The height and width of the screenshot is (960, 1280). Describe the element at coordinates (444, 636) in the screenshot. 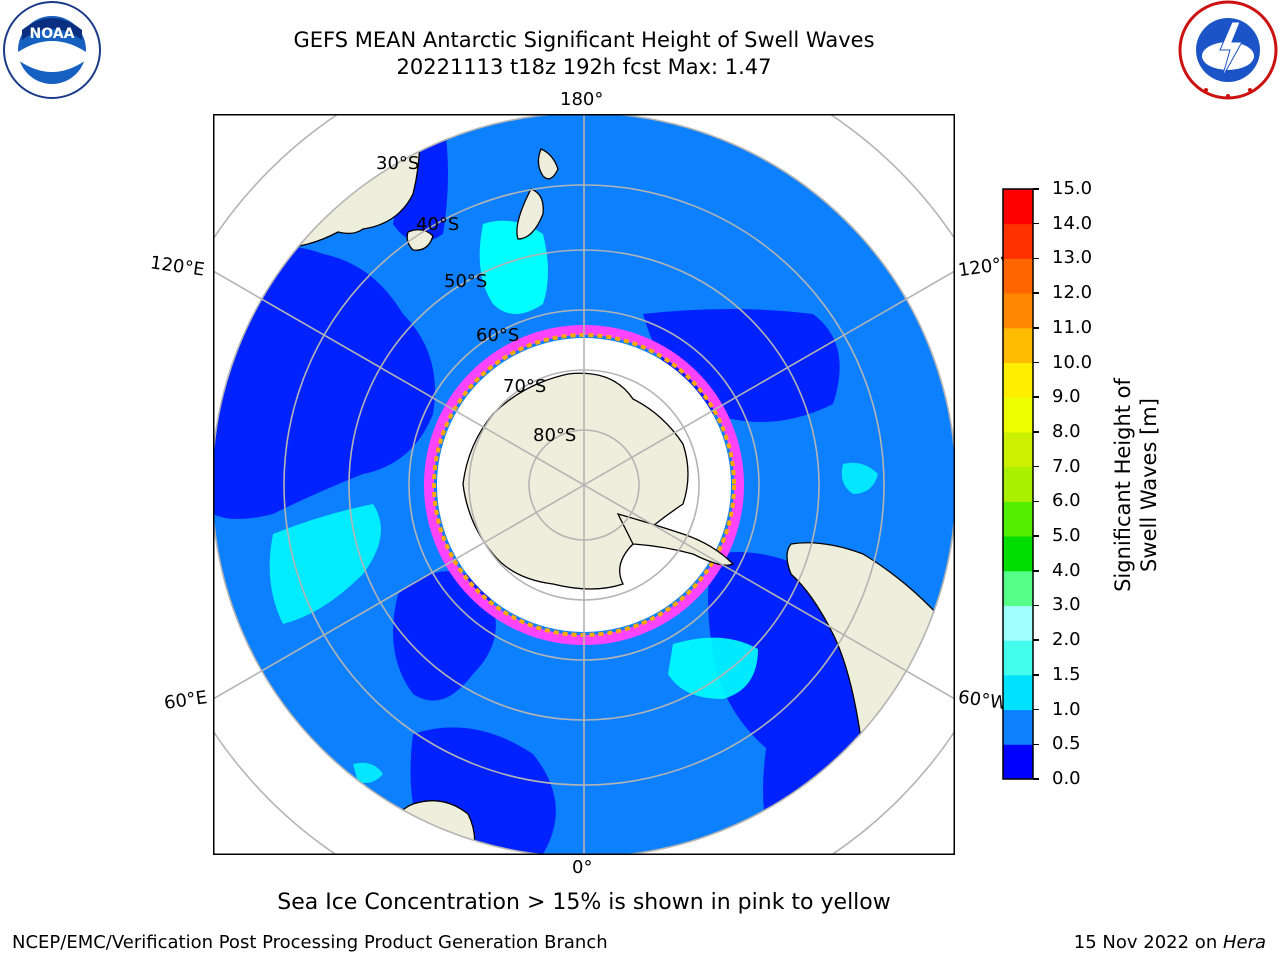

I see `low-swell-region-west` at that location.